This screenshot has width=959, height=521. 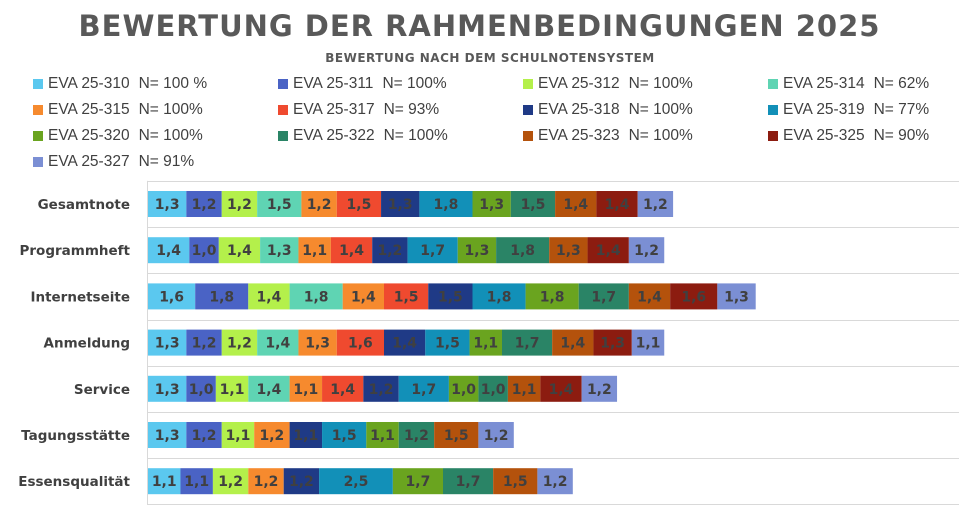 I want to click on legend-series-n: N= 62%, so click(x=901, y=83).